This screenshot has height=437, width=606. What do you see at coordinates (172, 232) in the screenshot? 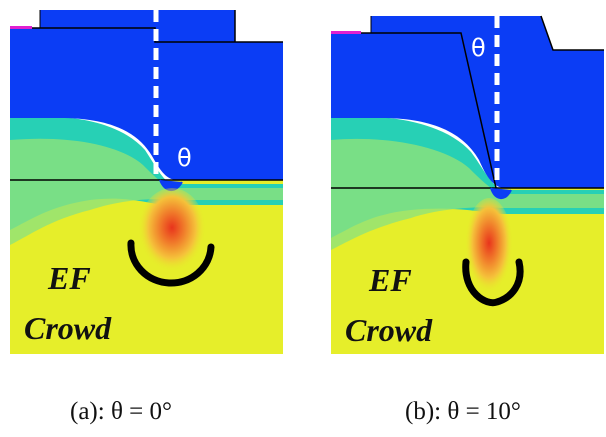
I see `panel-a-ef-crowd-hotspot` at bounding box center [172, 232].